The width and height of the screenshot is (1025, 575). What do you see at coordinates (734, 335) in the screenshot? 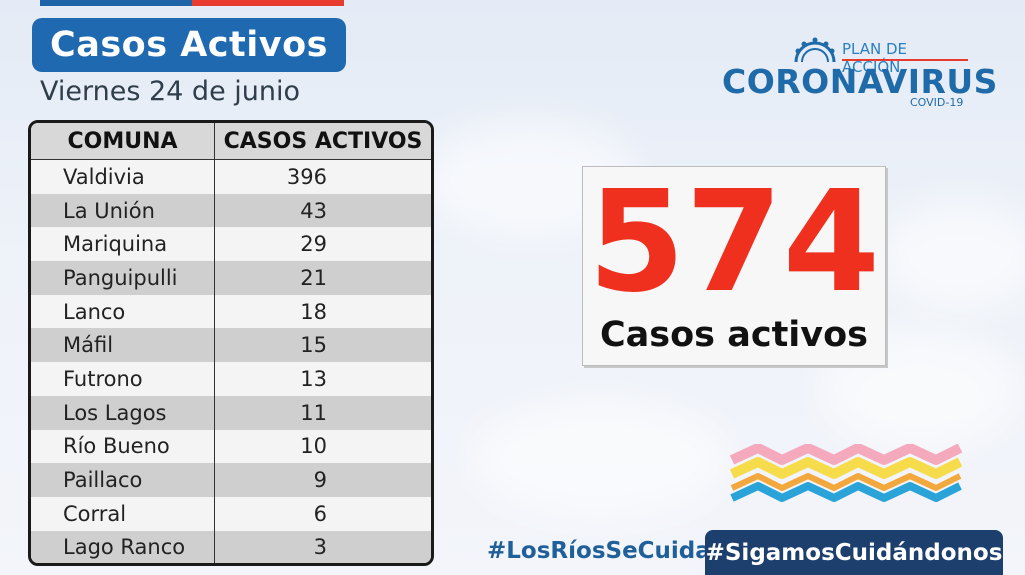
I see `total-cases-label: Casos activos` at bounding box center [734, 335].